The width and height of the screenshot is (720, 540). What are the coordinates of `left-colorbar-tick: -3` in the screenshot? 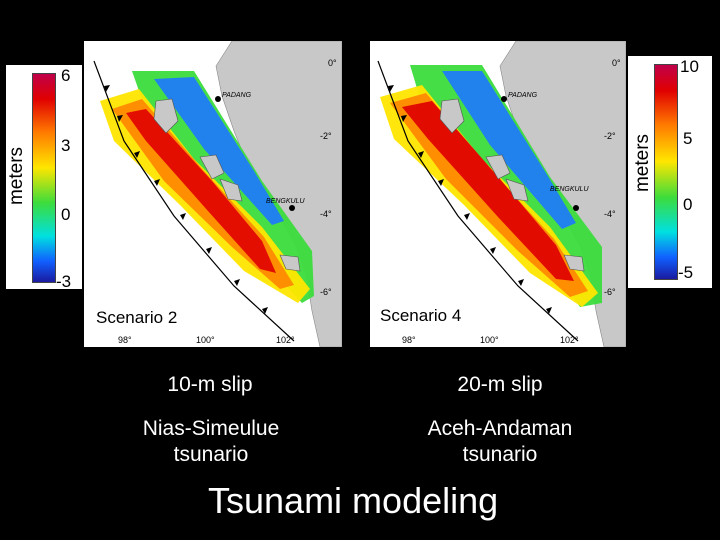 It's located at (64, 281).